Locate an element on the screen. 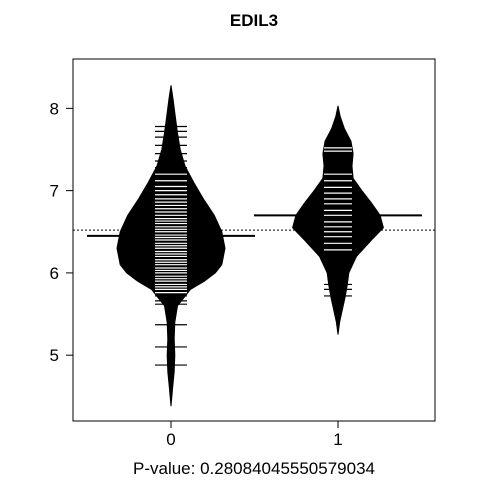  x-tick-label-0: 0 is located at coordinates (170, 439).